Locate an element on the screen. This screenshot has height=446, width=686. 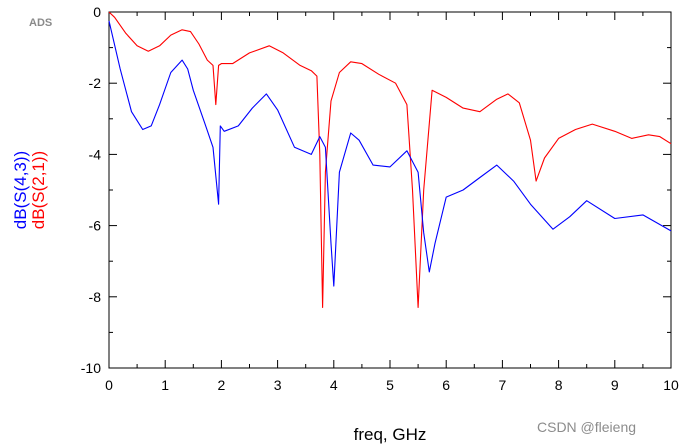
y-tick-label: -4 is located at coordinates (95, 154).